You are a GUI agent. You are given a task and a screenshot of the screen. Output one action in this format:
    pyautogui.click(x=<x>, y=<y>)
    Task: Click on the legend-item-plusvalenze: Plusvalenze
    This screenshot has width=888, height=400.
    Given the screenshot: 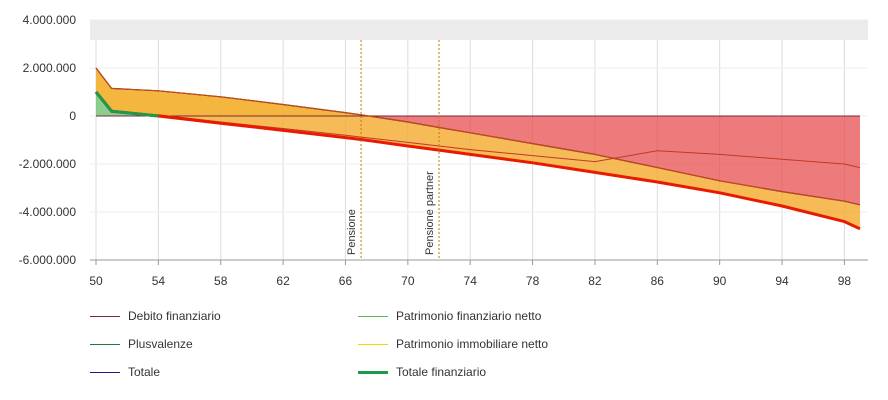 What is the action you would take?
    pyautogui.click(x=141, y=344)
    